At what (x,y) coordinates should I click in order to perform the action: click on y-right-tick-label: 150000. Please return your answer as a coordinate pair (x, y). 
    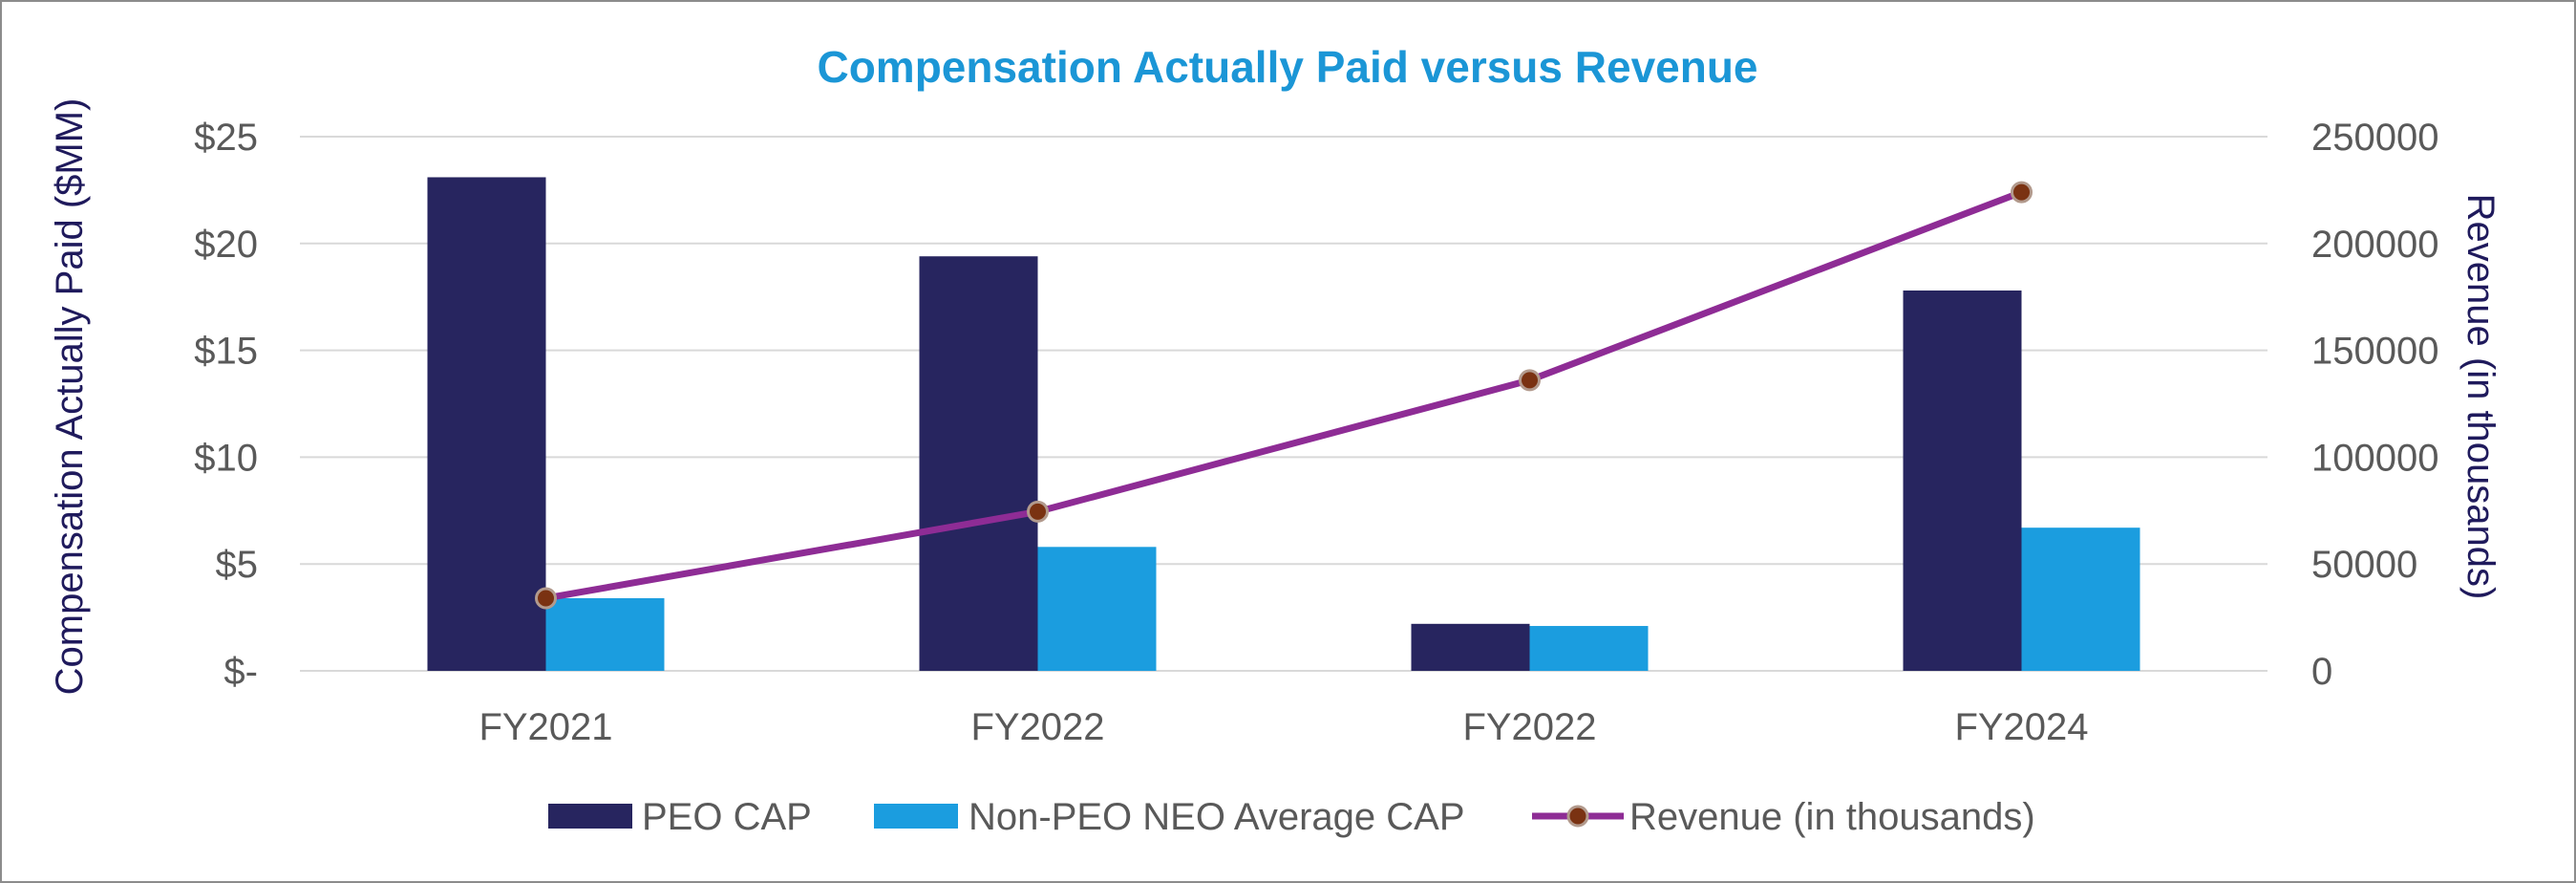
    Looking at the image, I should click on (2374, 352).